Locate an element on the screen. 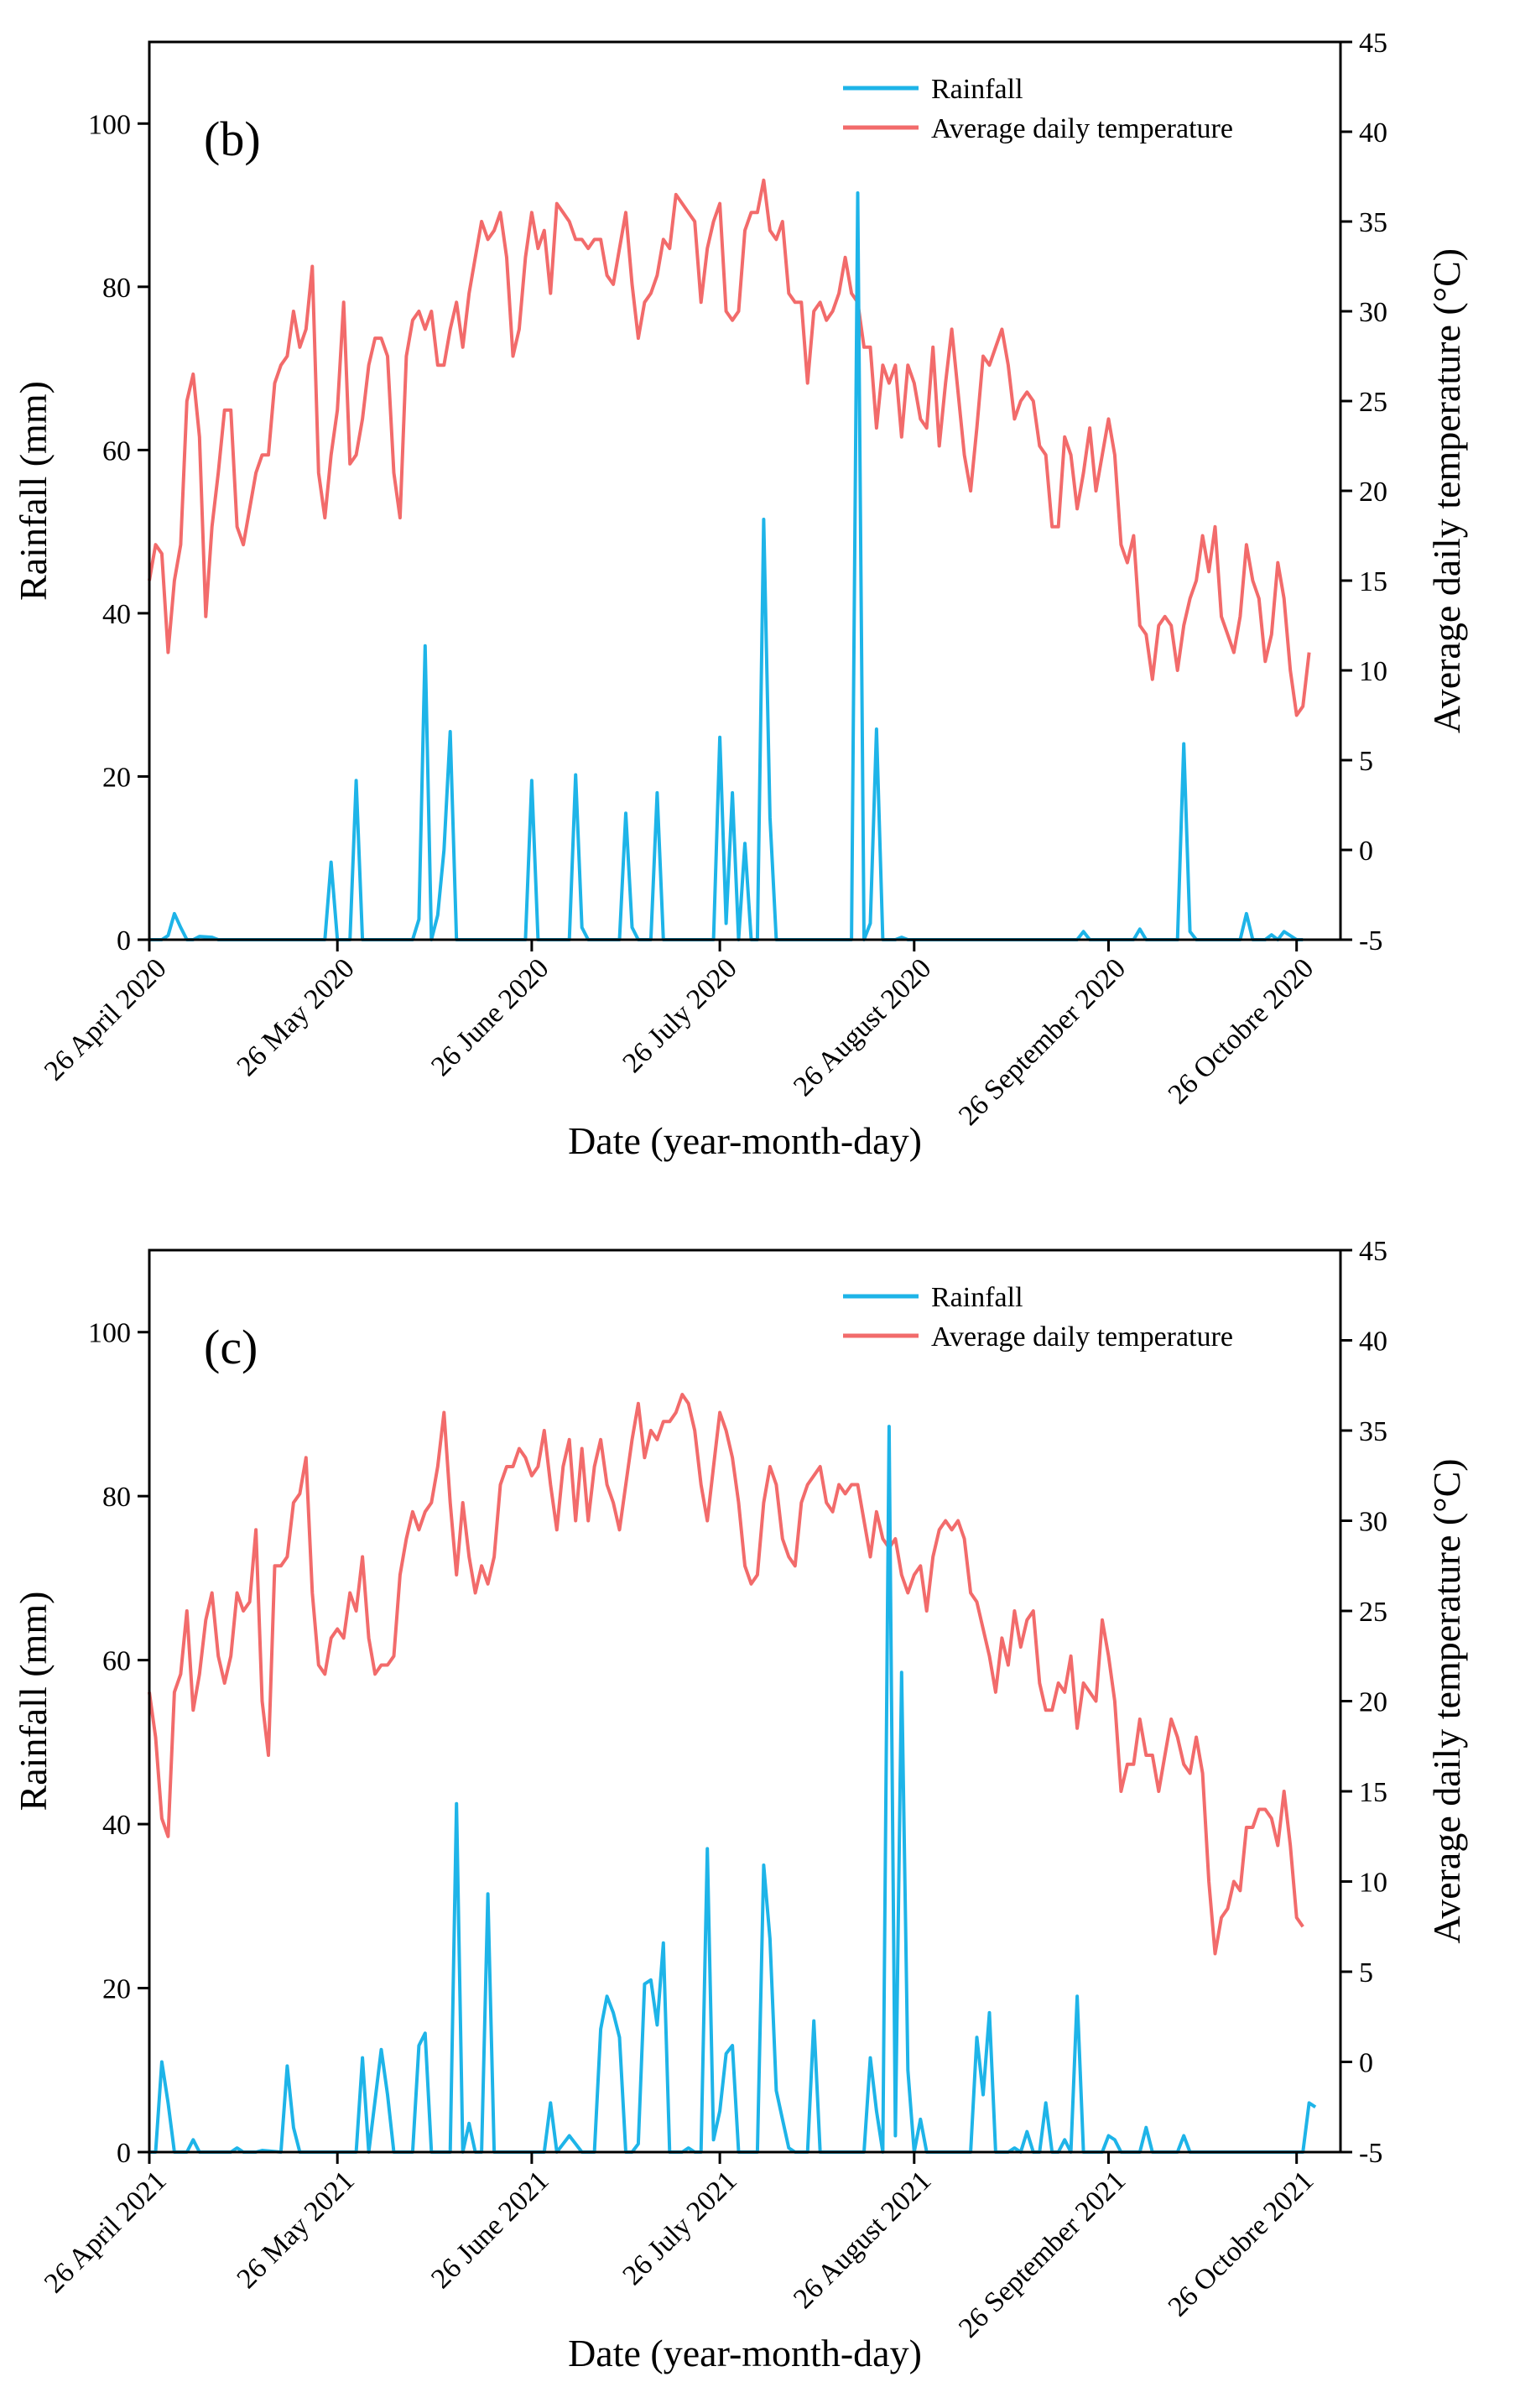 This screenshot has width=1520, height=2408. panel-label: (c) is located at coordinates (231, 1347).